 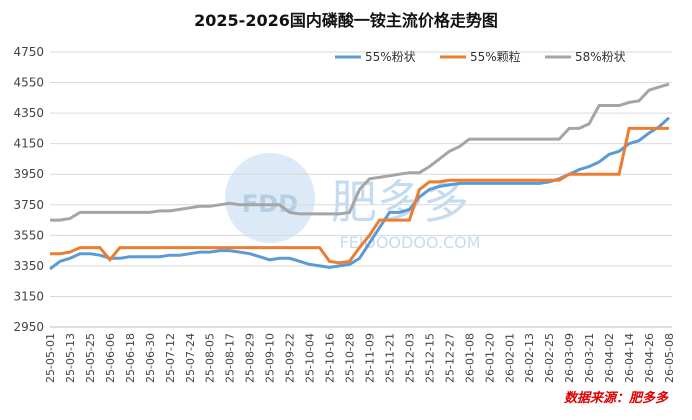 I want to click on x-tick-label: 25-11-21, so click(x=389, y=358).